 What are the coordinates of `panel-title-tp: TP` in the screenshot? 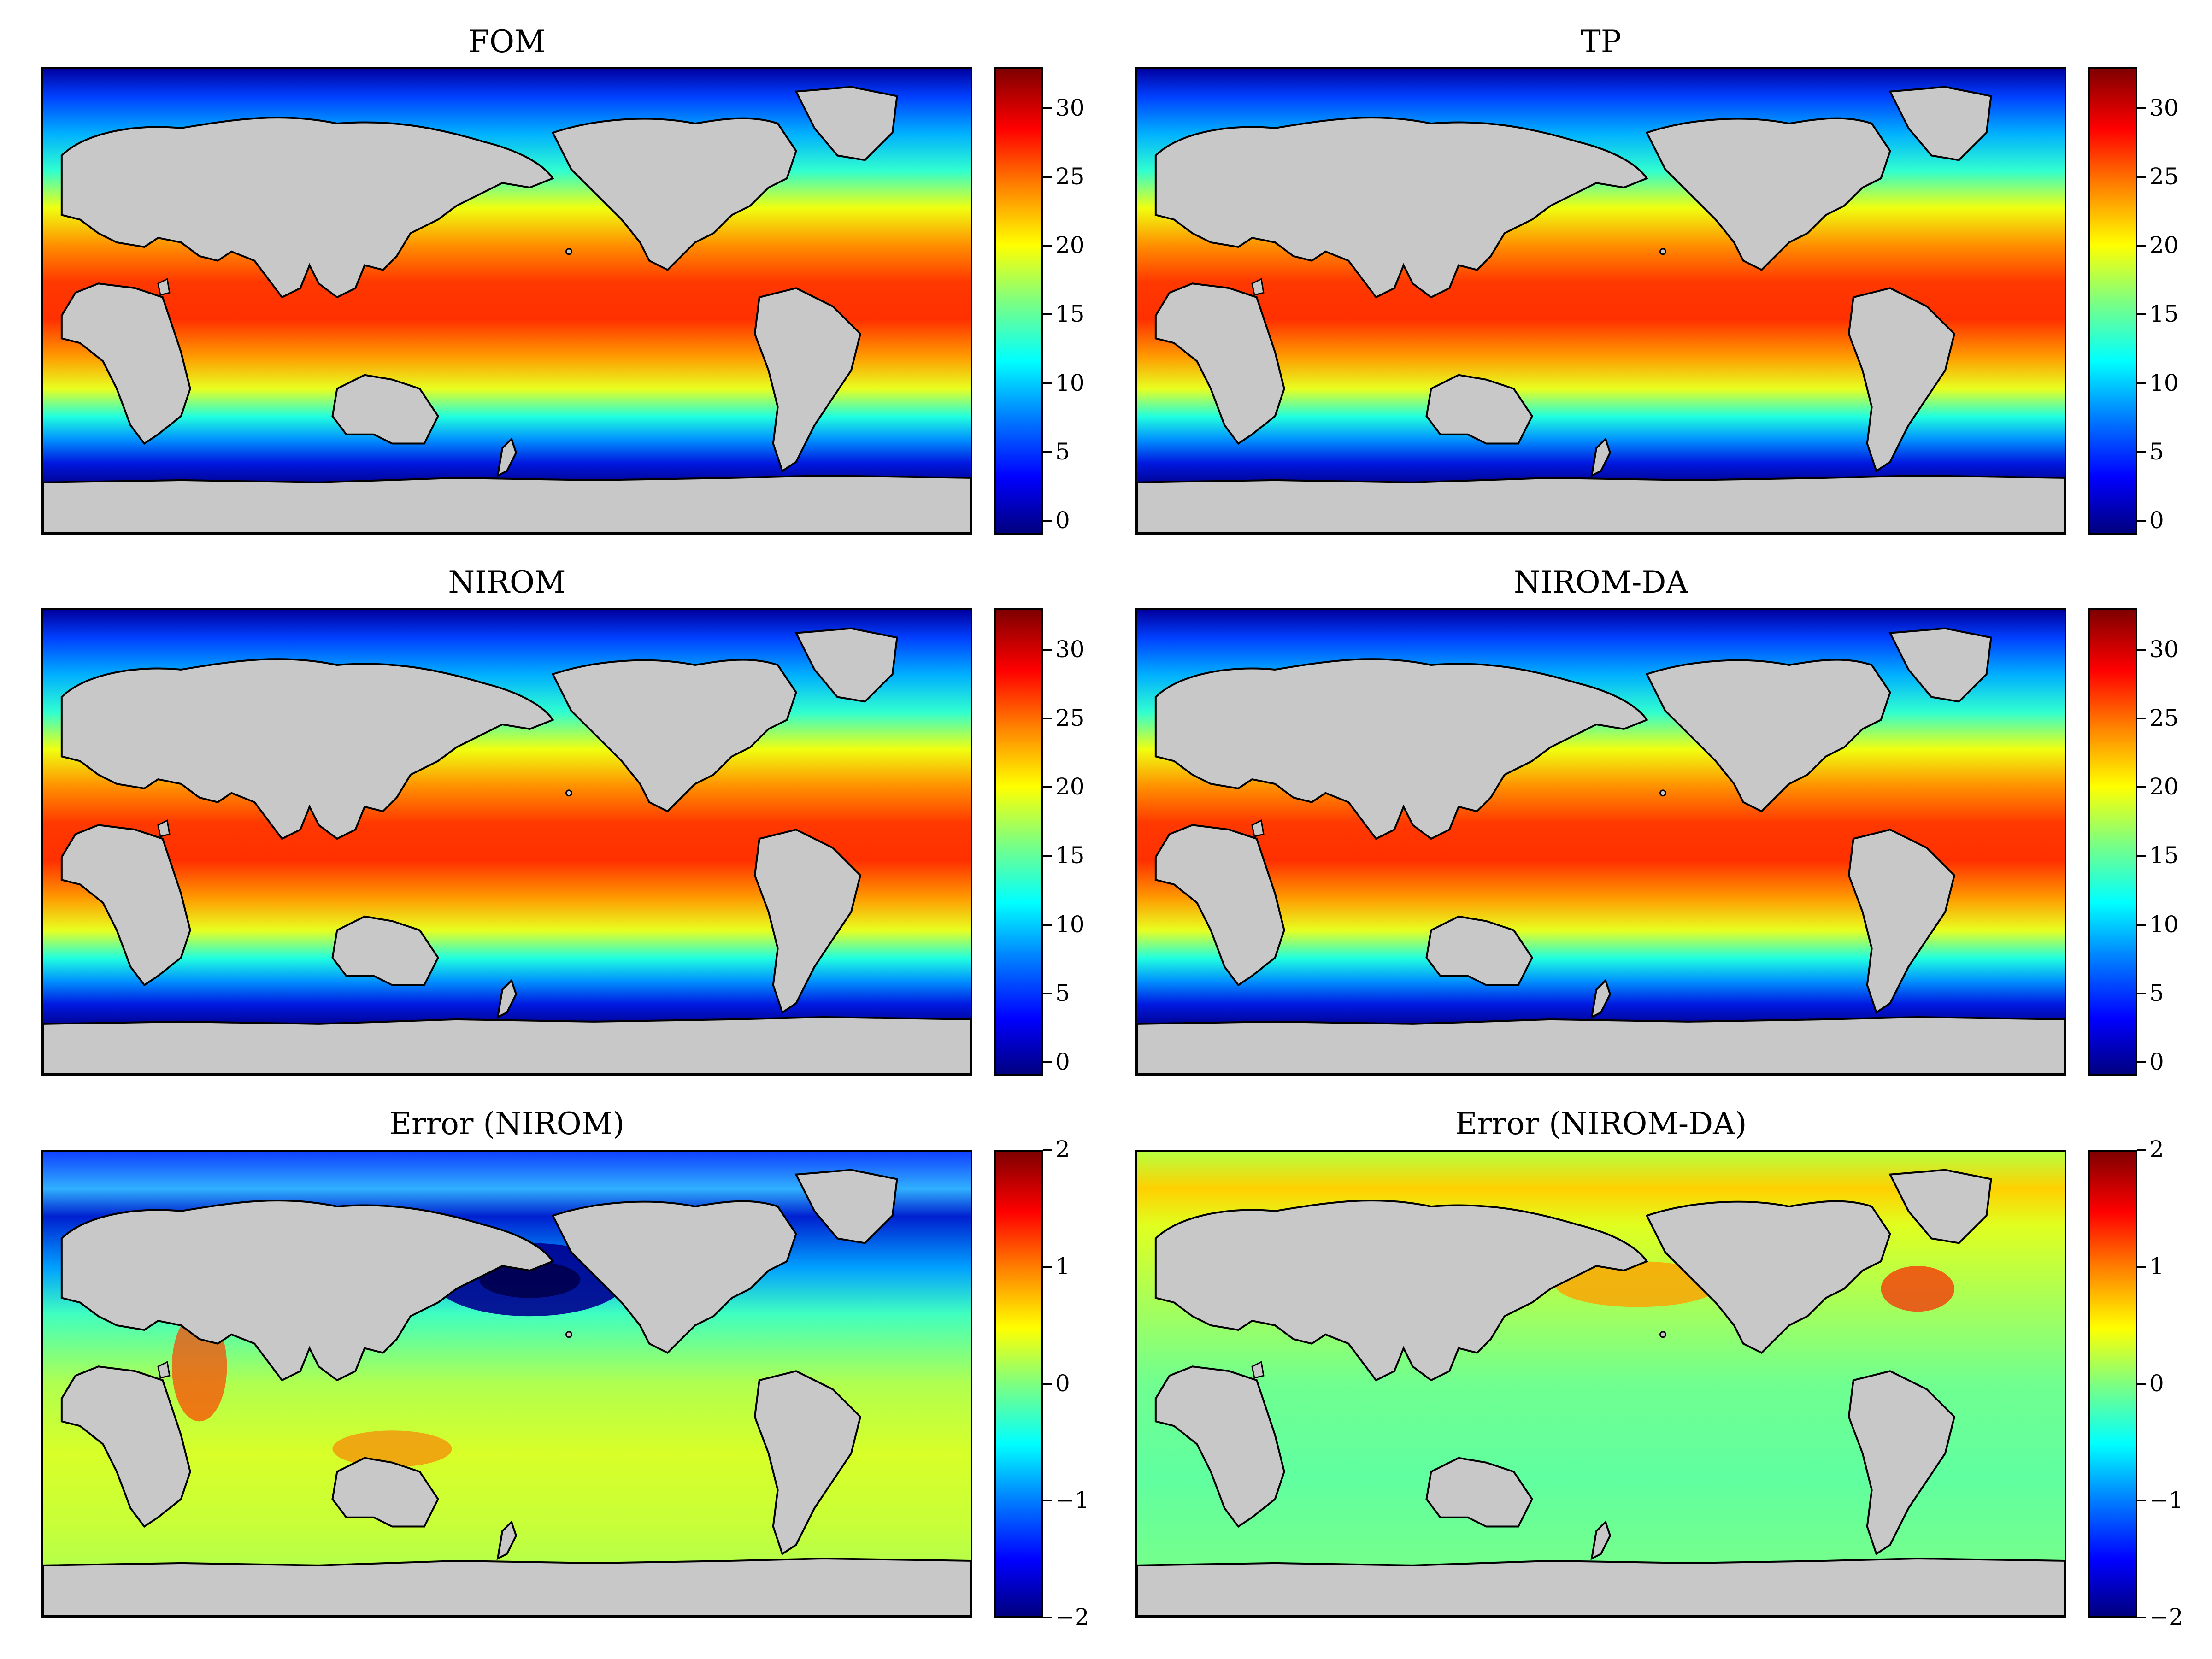 It's located at (1601, 41).